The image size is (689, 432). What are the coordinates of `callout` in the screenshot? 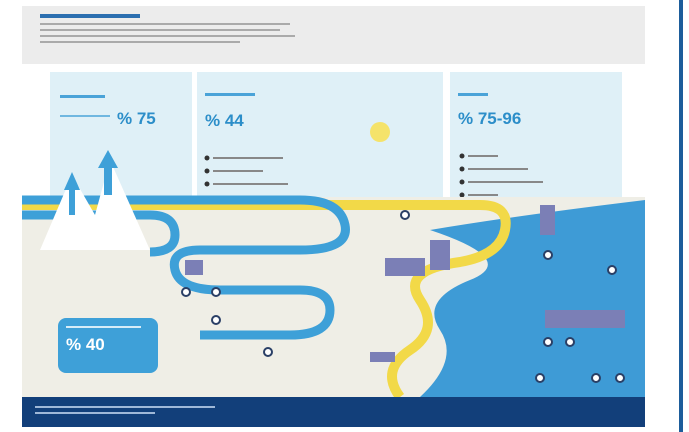 It's located at (108, 345).